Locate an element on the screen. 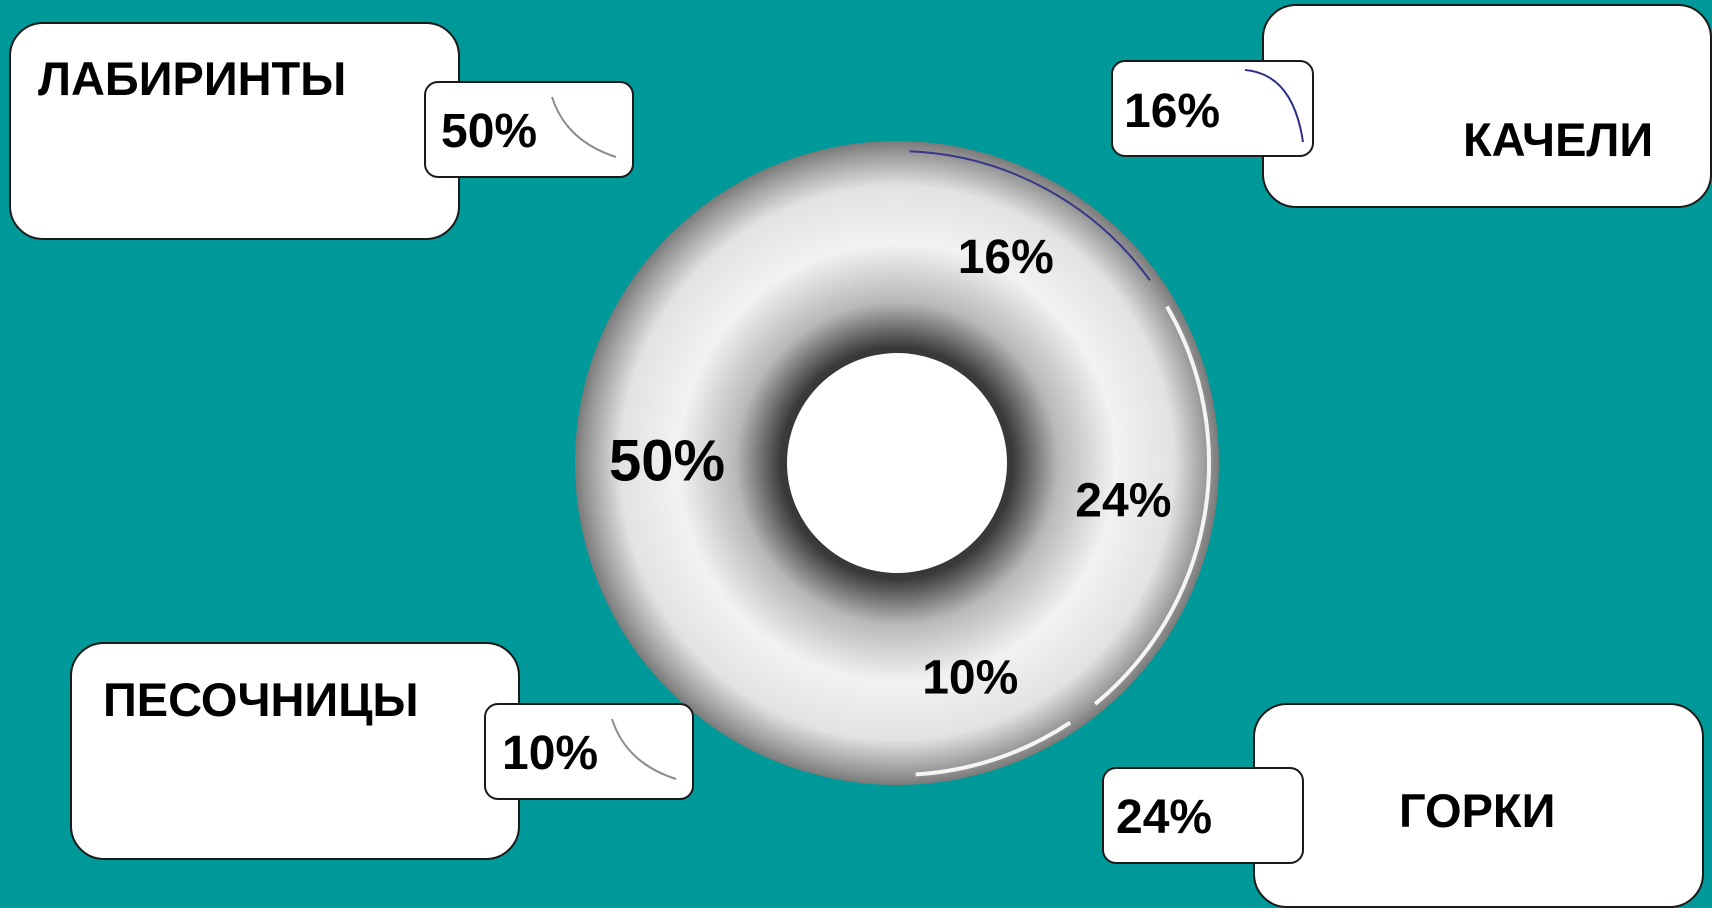 Image resolution: width=1712 pixels, height=908 pixels. donut-hole is located at coordinates (897, 463).